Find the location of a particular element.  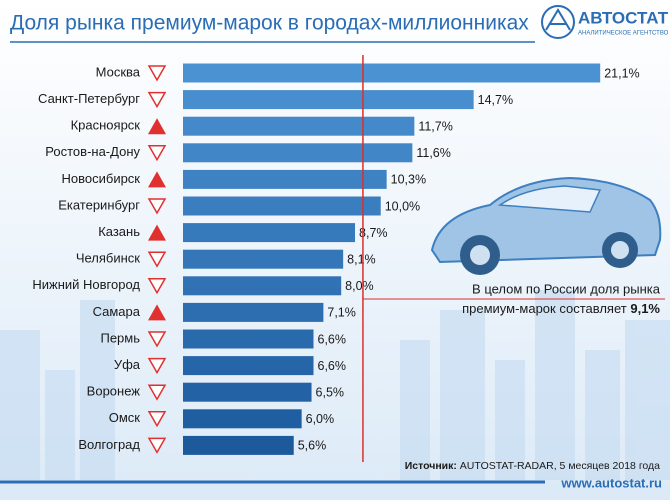

category-label: Омск is located at coordinates (125, 417).